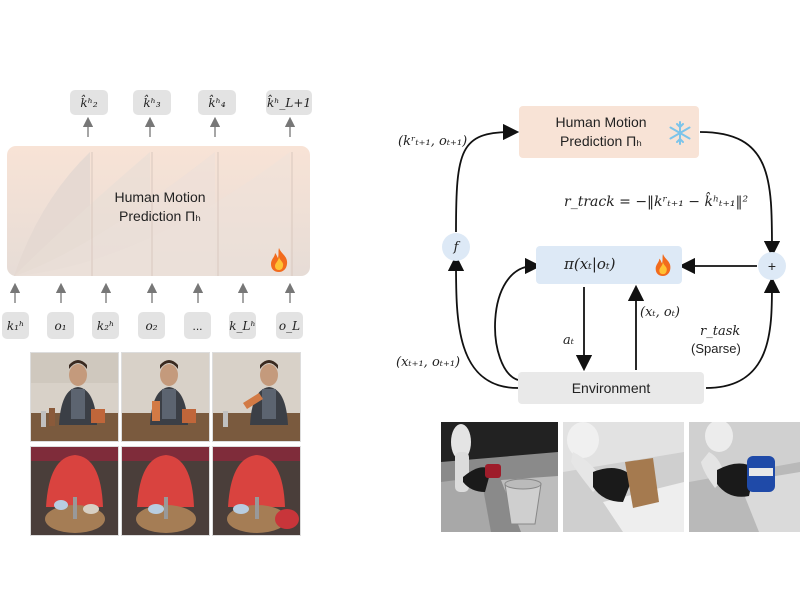 The image size is (800, 600). I want to click on left-diagram-lines, so click(158, 209).